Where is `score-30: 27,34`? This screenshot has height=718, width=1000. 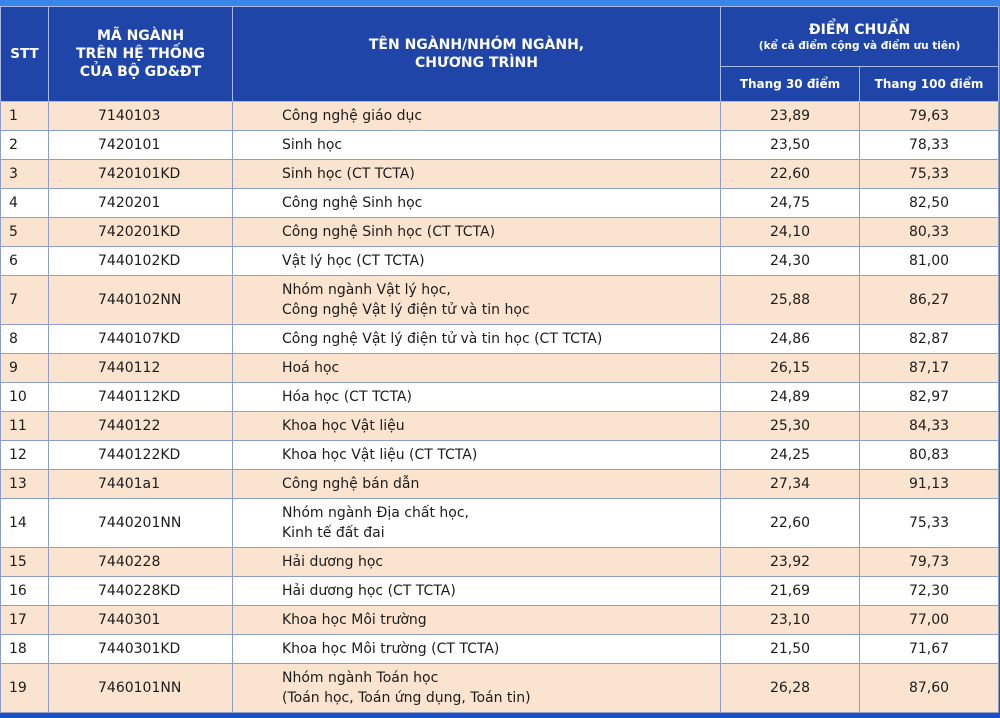 score-30: 27,34 is located at coordinates (790, 484).